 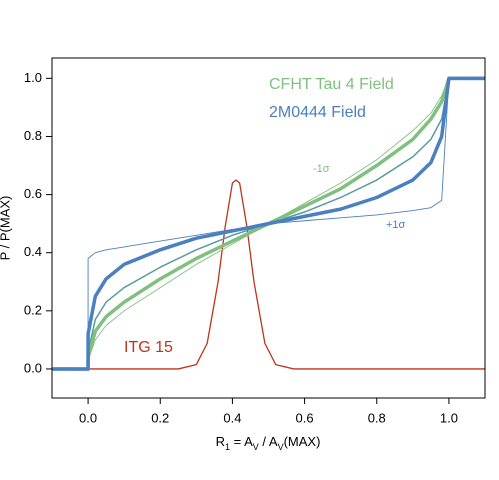 I want to click on x-tick-label: 0.2, so click(x=160, y=417).